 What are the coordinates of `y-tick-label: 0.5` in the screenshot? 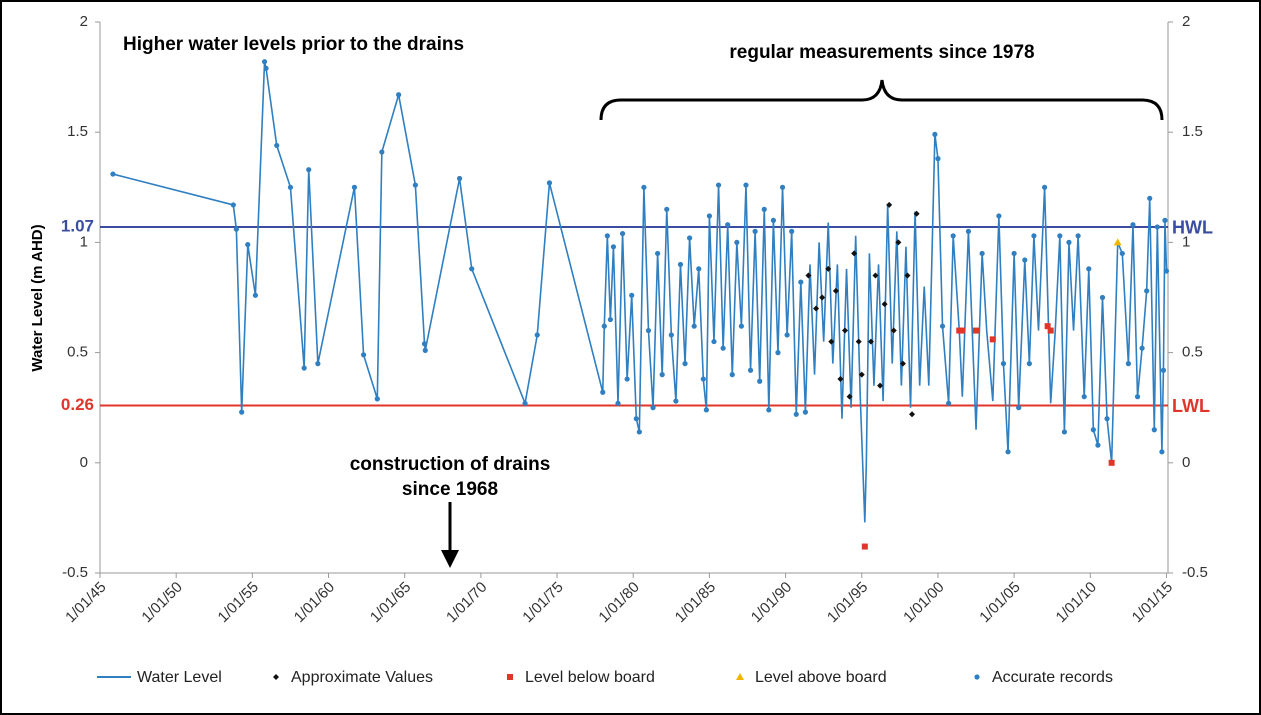 It's located at (77, 352).